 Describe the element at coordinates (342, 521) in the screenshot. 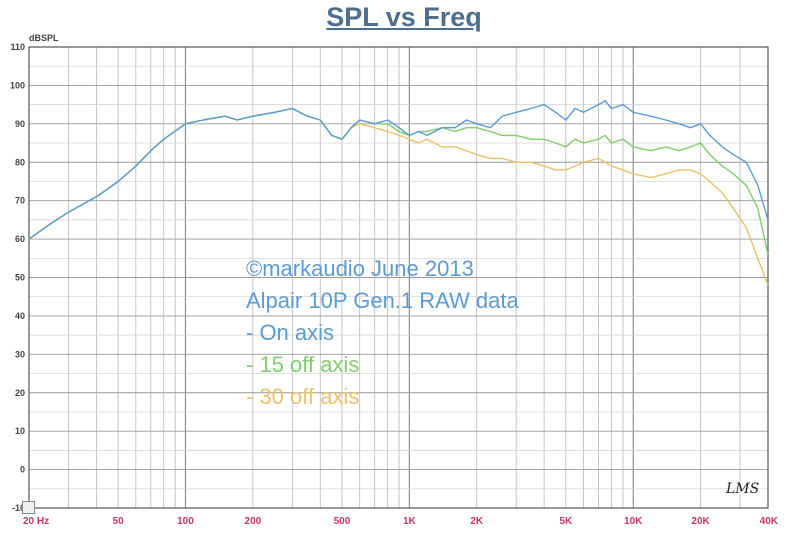

I see `x-tick-label: 500` at that location.